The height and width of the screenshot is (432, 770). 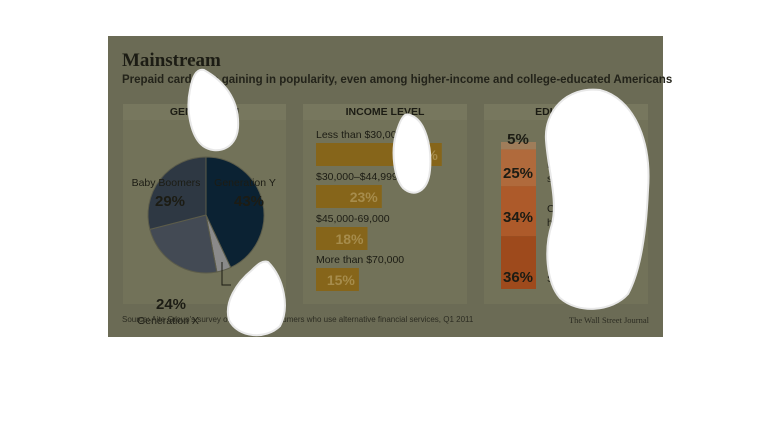 I want to click on income-category-label: More than $70,000, so click(x=360, y=260).